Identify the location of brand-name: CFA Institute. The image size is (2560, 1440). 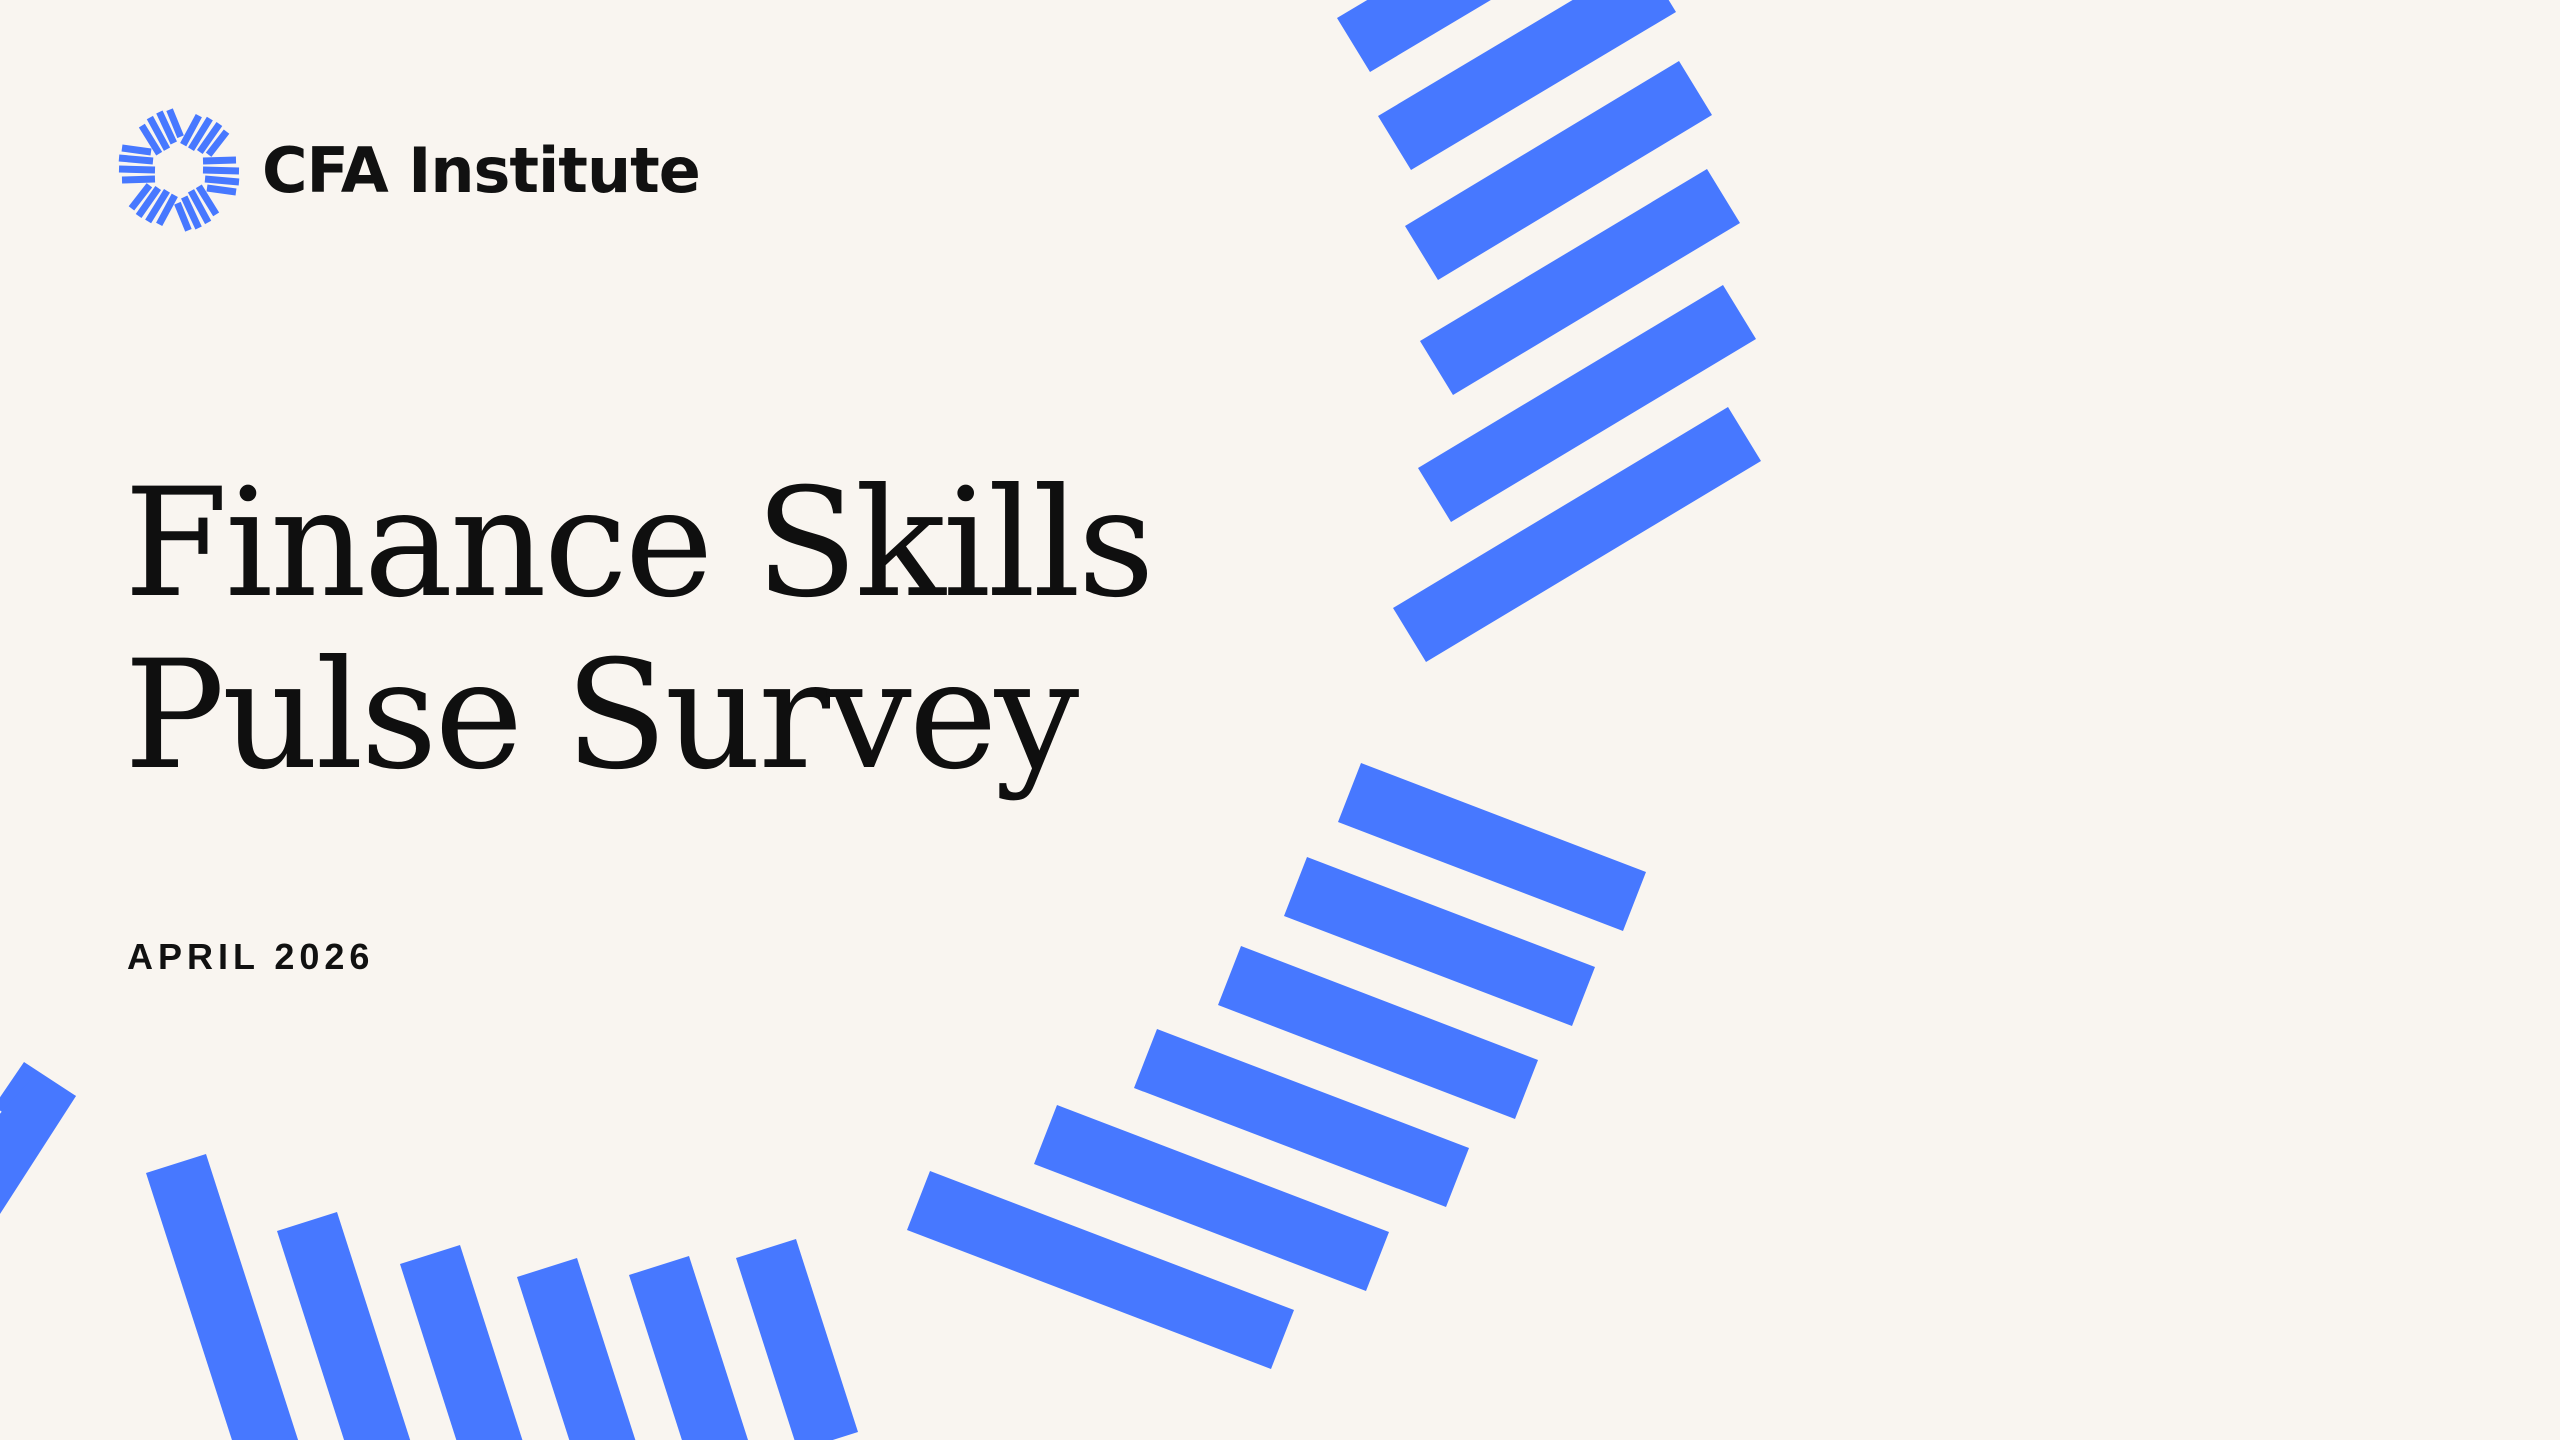
(481, 170).